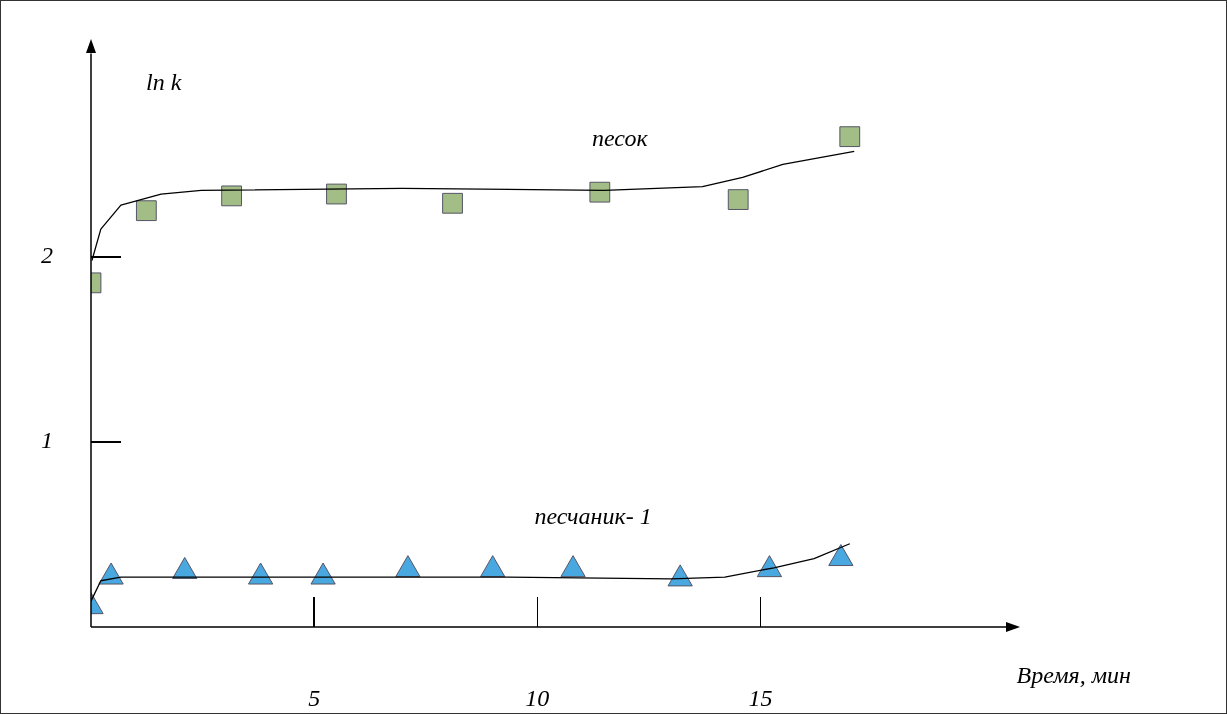 The height and width of the screenshot is (714, 1227). Describe the element at coordinates (47, 440) in the screenshot. I see `y-tick-label: 1` at that location.